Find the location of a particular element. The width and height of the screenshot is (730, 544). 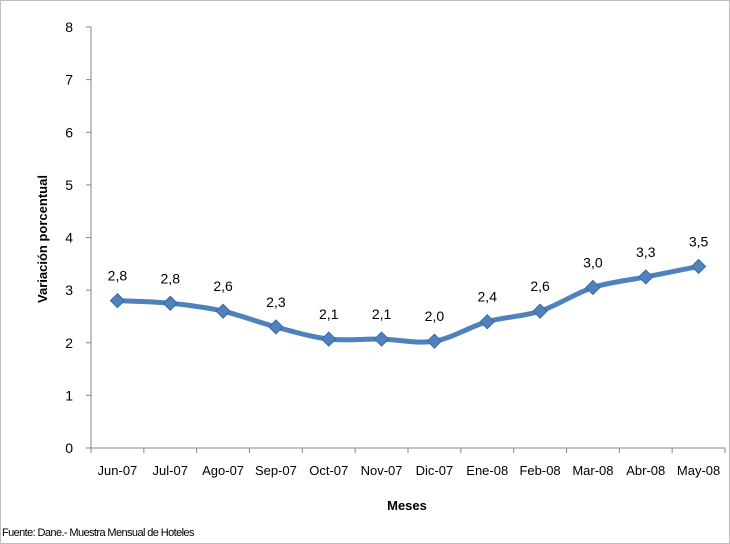

y-tick-labels: 0 1 2 3 4 5 6 7 8 is located at coordinates (69, 237).